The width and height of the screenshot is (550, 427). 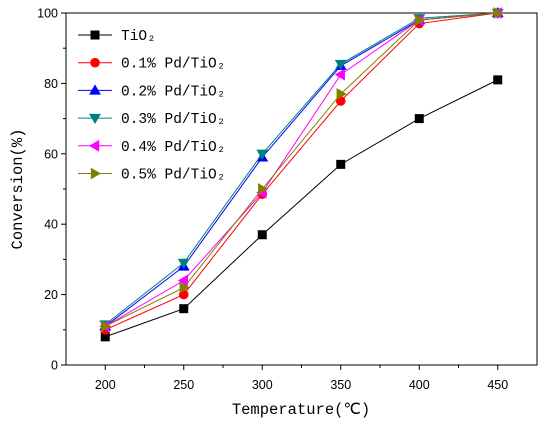 What do you see at coordinates (262, 385) in the screenshot?
I see `x-tick-label: 300` at bounding box center [262, 385].